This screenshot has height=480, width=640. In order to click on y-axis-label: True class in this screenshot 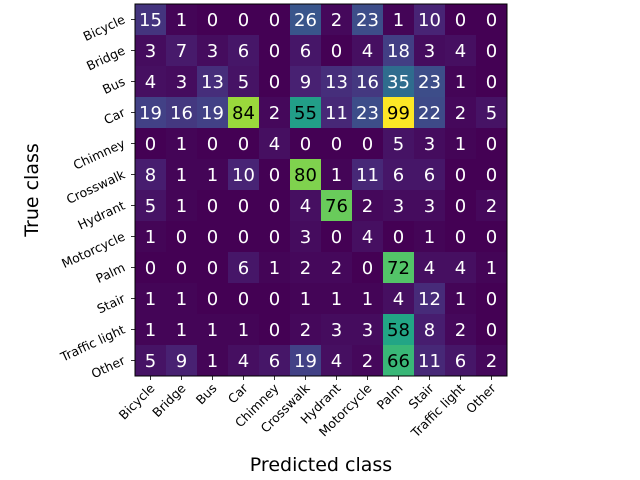, I will do `click(32, 190)`.